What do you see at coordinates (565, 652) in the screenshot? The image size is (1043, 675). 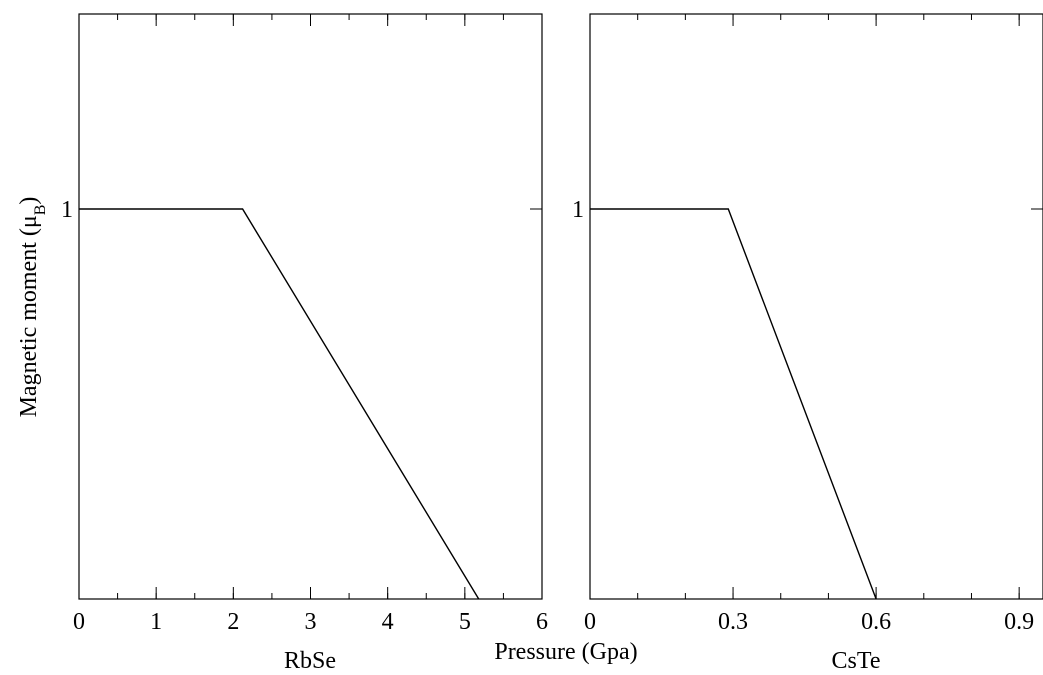 I see `x-axis-title: Pressure (Gpa)` at bounding box center [565, 652].